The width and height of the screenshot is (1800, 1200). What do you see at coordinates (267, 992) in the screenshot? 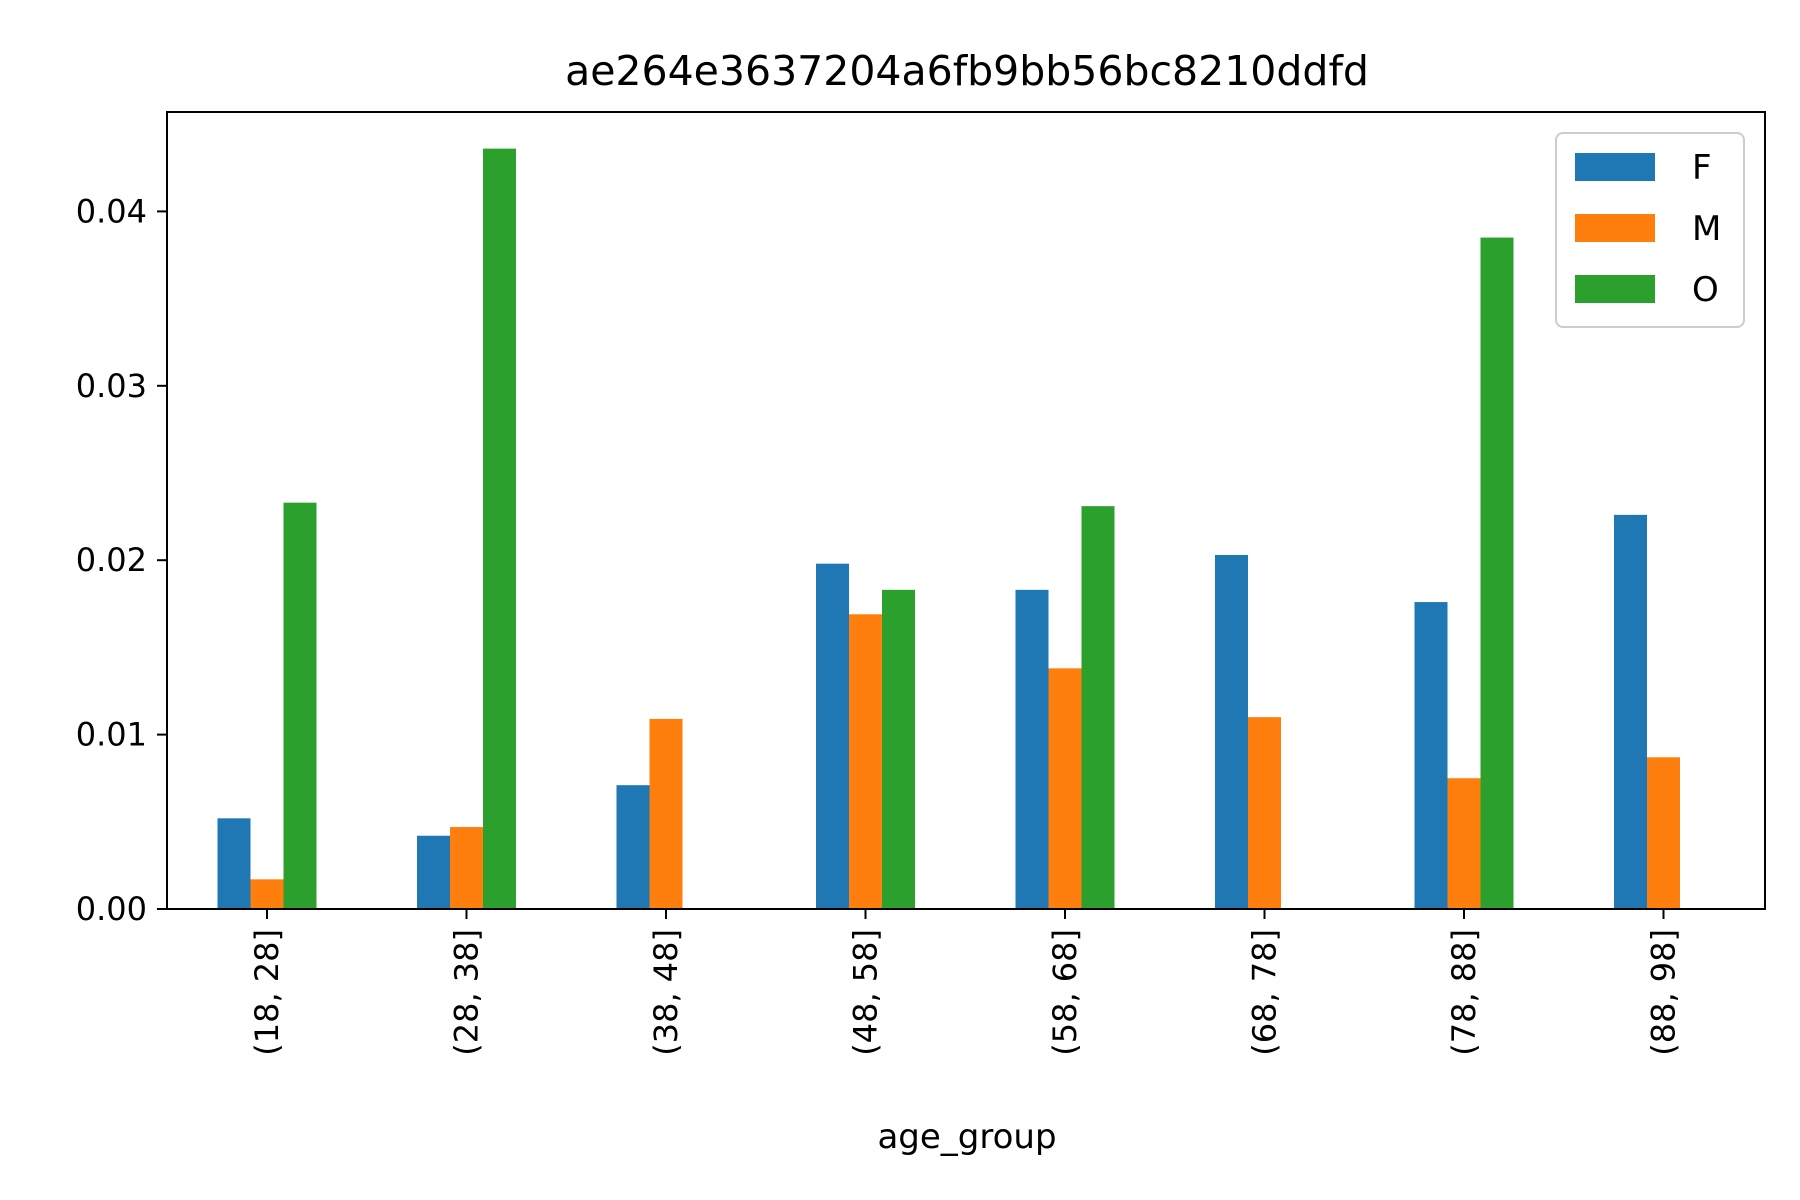
I see `x-tick-label: (18, 28]` at bounding box center [267, 992].